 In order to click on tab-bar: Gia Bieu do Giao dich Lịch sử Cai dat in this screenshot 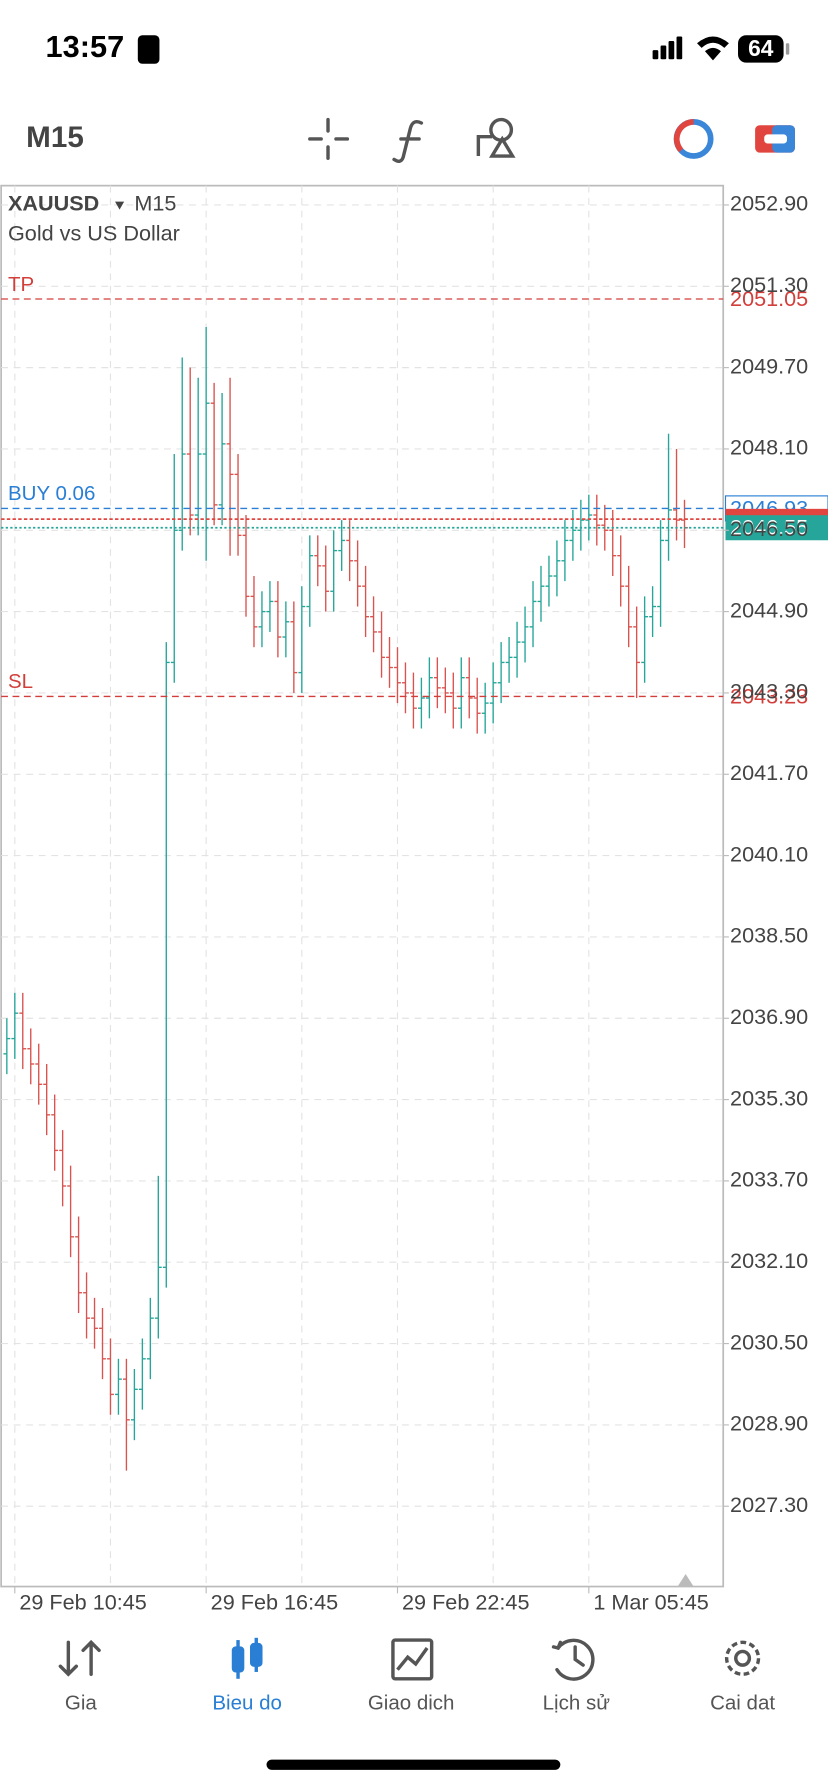, I will do `click(420, 1702)`.